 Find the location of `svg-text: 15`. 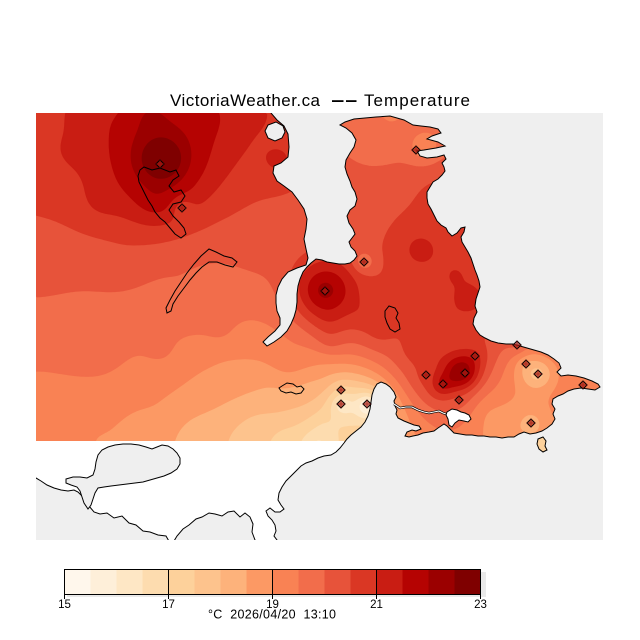

svg-text: 15 is located at coordinates (64, 605).